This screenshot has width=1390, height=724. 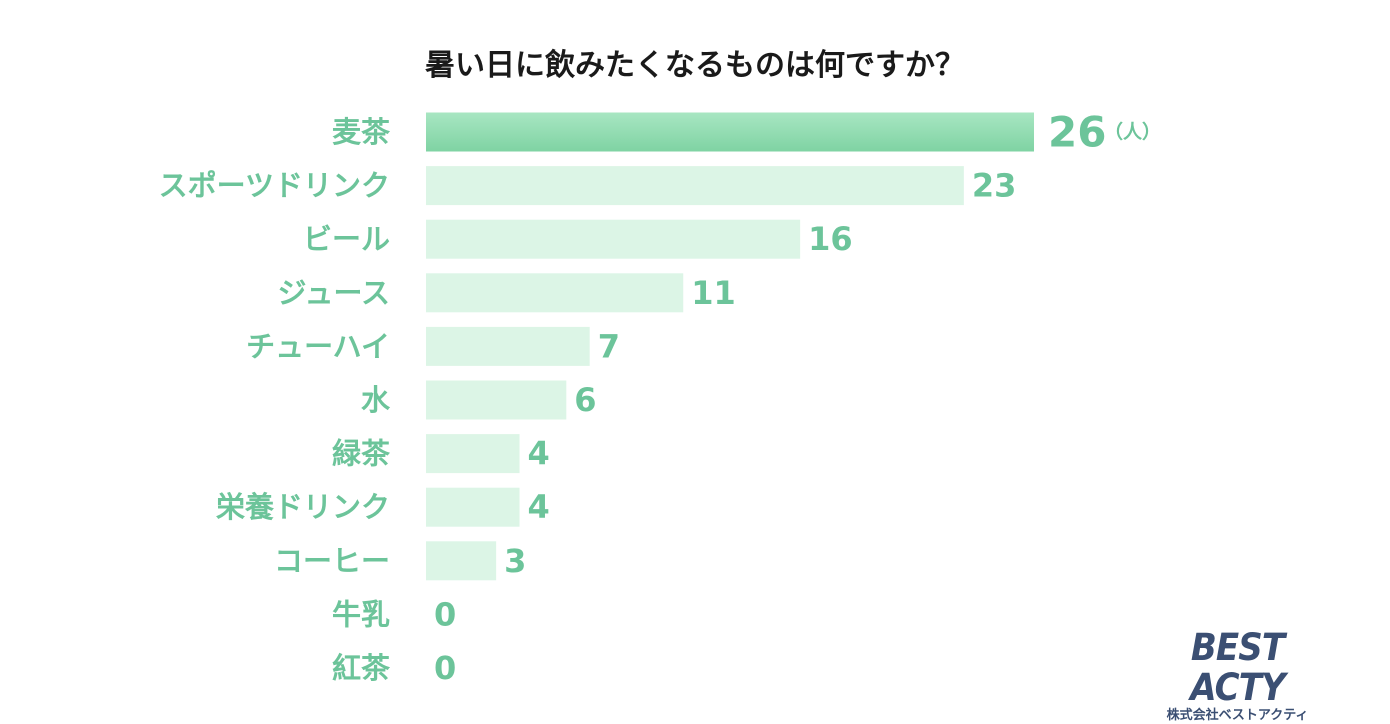 What do you see at coordinates (695, 65) in the screenshot?
I see `chart-title: 暑い日に飲みたくなるものは何ですか？` at bounding box center [695, 65].